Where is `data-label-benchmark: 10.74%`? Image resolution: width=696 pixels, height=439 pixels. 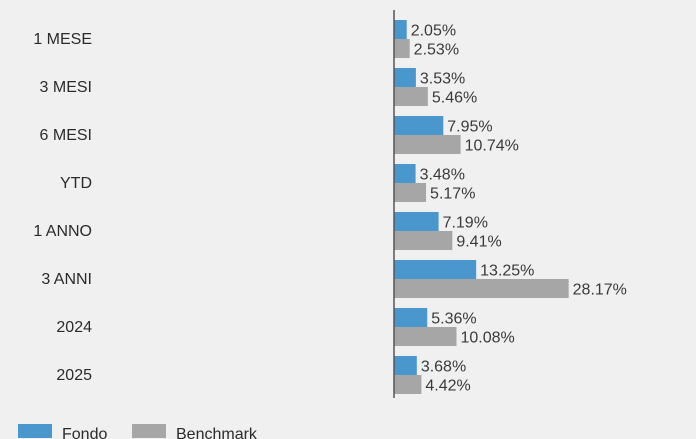
data-label-benchmark: 10.74% is located at coordinates (492, 146).